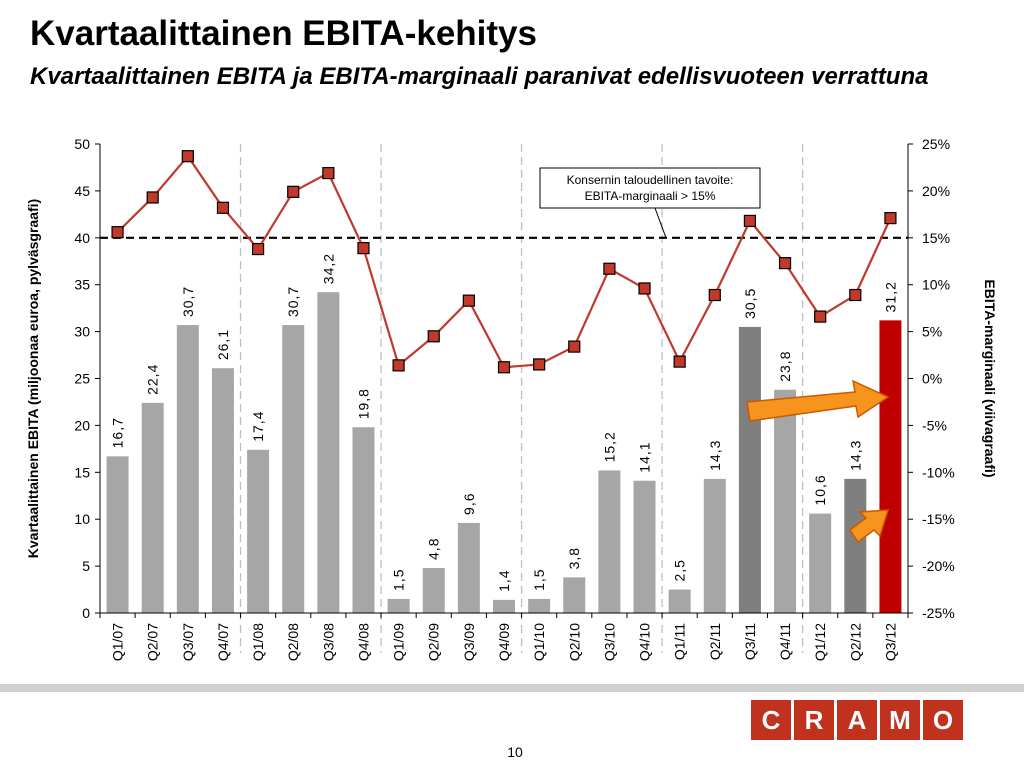 Image resolution: width=1024 pixels, height=768 pixels. What do you see at coordinates (574, 642) in the screenshot?
I see `x-tick-label: Q2/10` at bounding box center [574, 642].